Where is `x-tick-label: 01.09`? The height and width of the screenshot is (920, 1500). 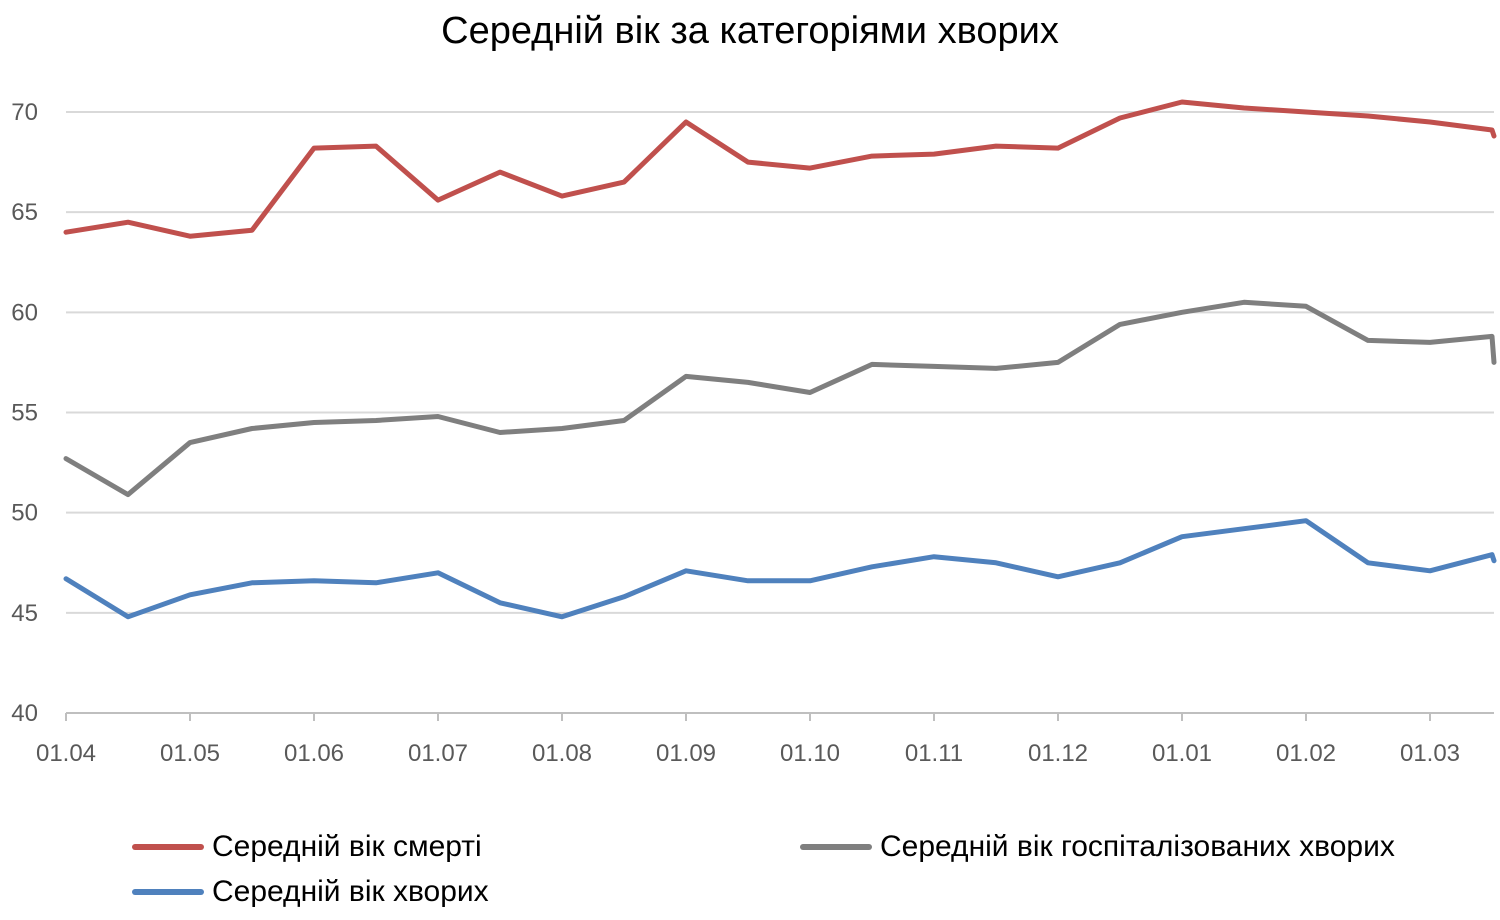 x-tick-label: 01.09 is located at coordinates (686, 753).